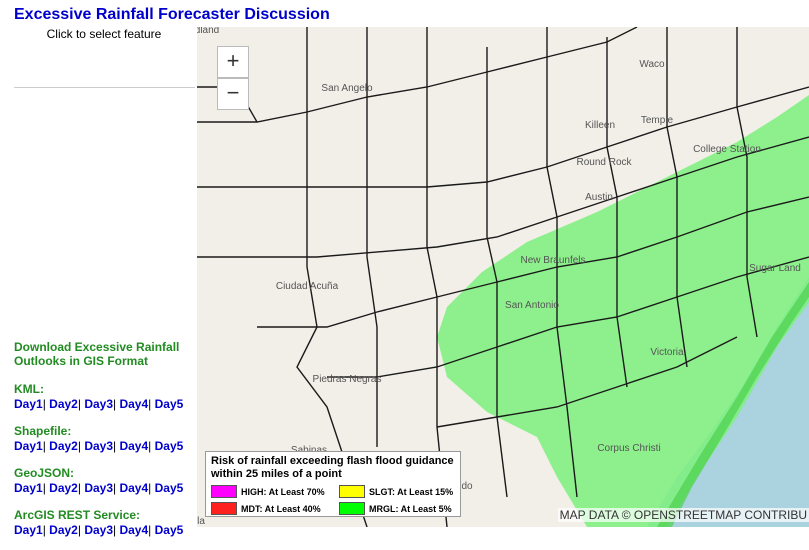 This screenshot has height=550, width=809. I want to click on page-title: Excessive Rainfall Forecaster Discussion, so click(172, 14).